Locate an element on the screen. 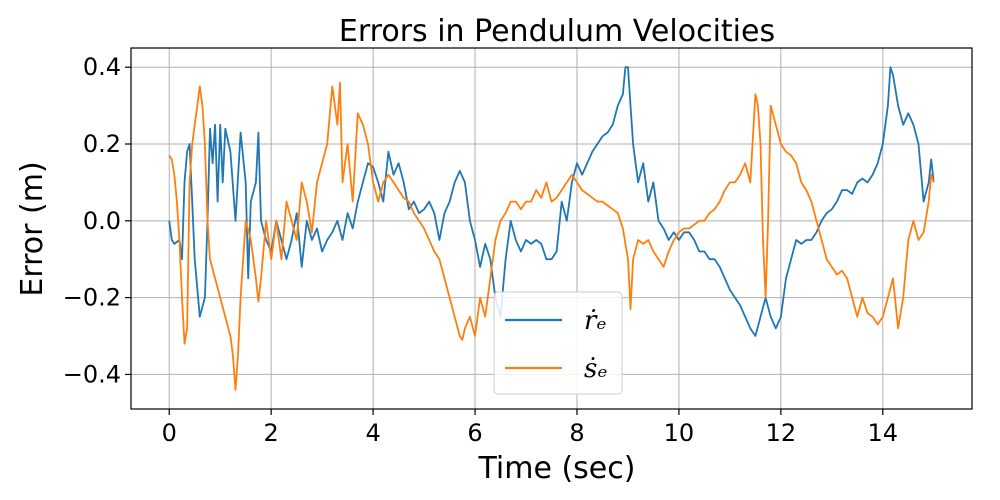 This screenshot has width=1000, height=500. x-tick-label: 14 is located at coordinates (883, 433).